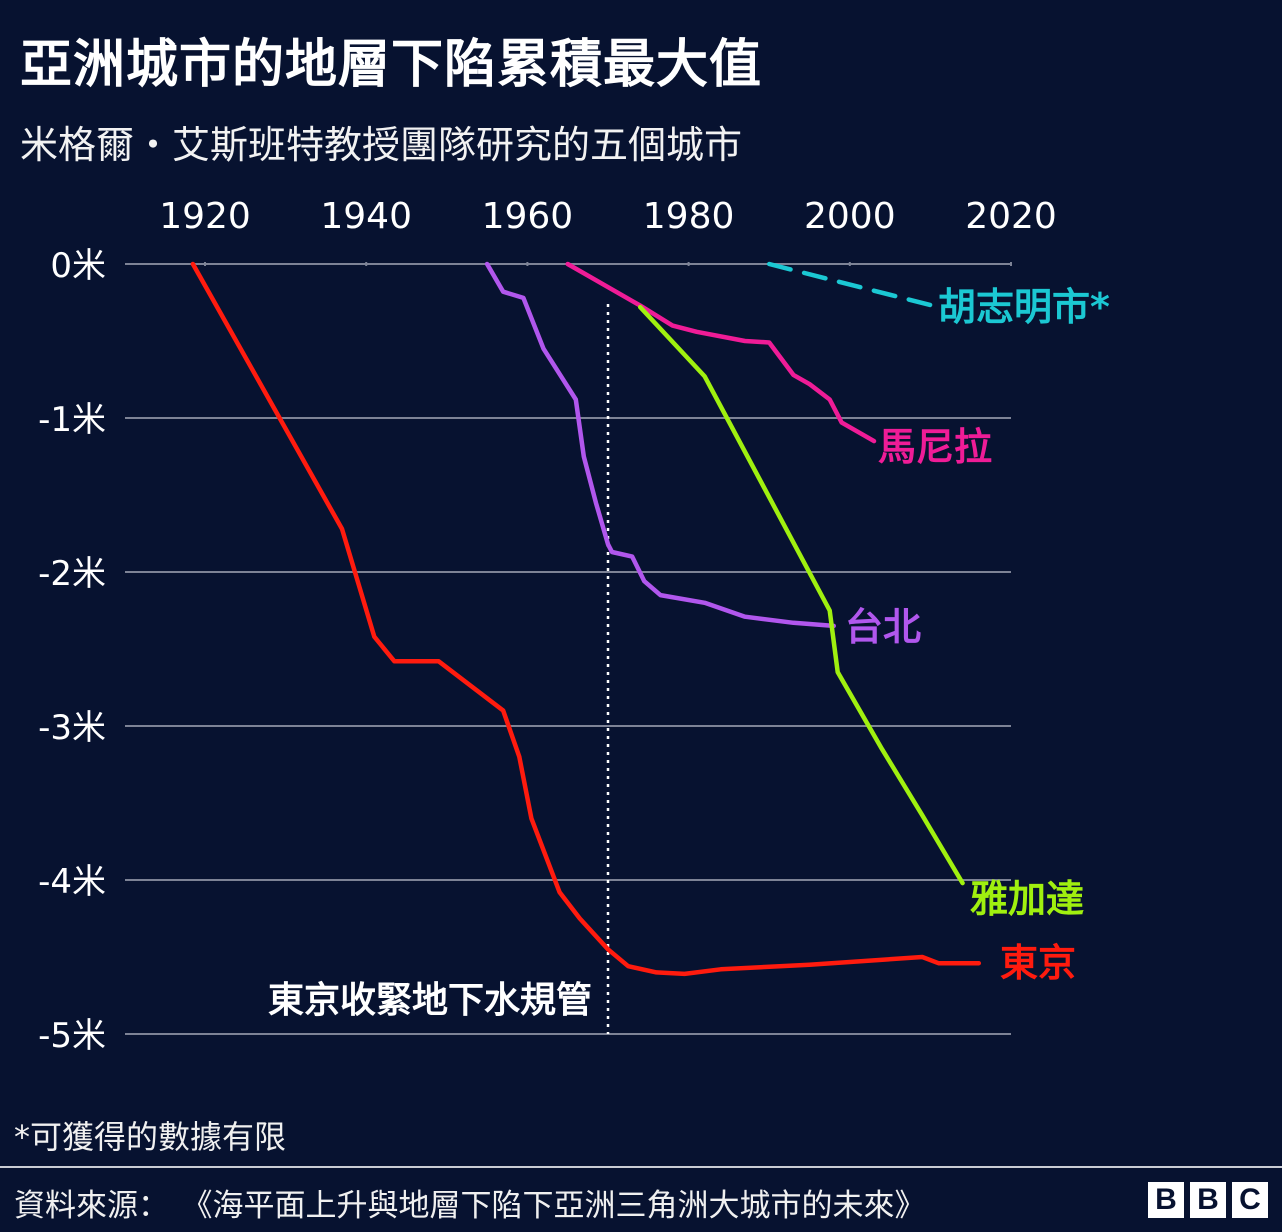  I want to click on y-tick-label-2: -2米, so click(72, 574).